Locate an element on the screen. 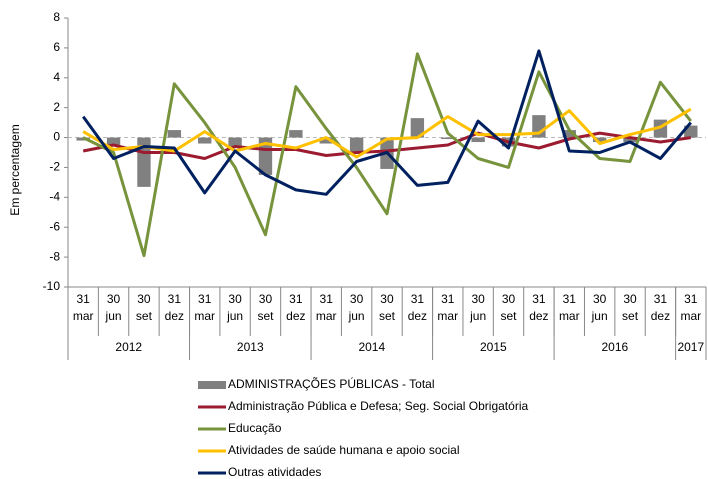 The image size is (708, 479). legend-label: Outras atividades is located at coordinates (275, 472).